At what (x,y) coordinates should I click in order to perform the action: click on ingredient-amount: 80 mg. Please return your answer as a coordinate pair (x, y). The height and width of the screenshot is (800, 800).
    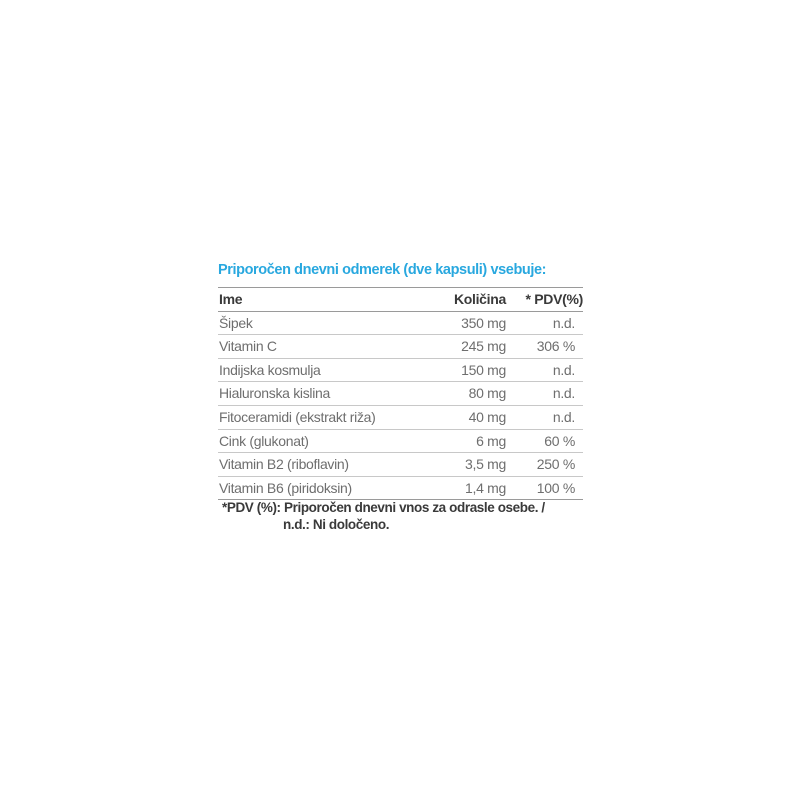
    Looking at the image, I should click on (487, 393).